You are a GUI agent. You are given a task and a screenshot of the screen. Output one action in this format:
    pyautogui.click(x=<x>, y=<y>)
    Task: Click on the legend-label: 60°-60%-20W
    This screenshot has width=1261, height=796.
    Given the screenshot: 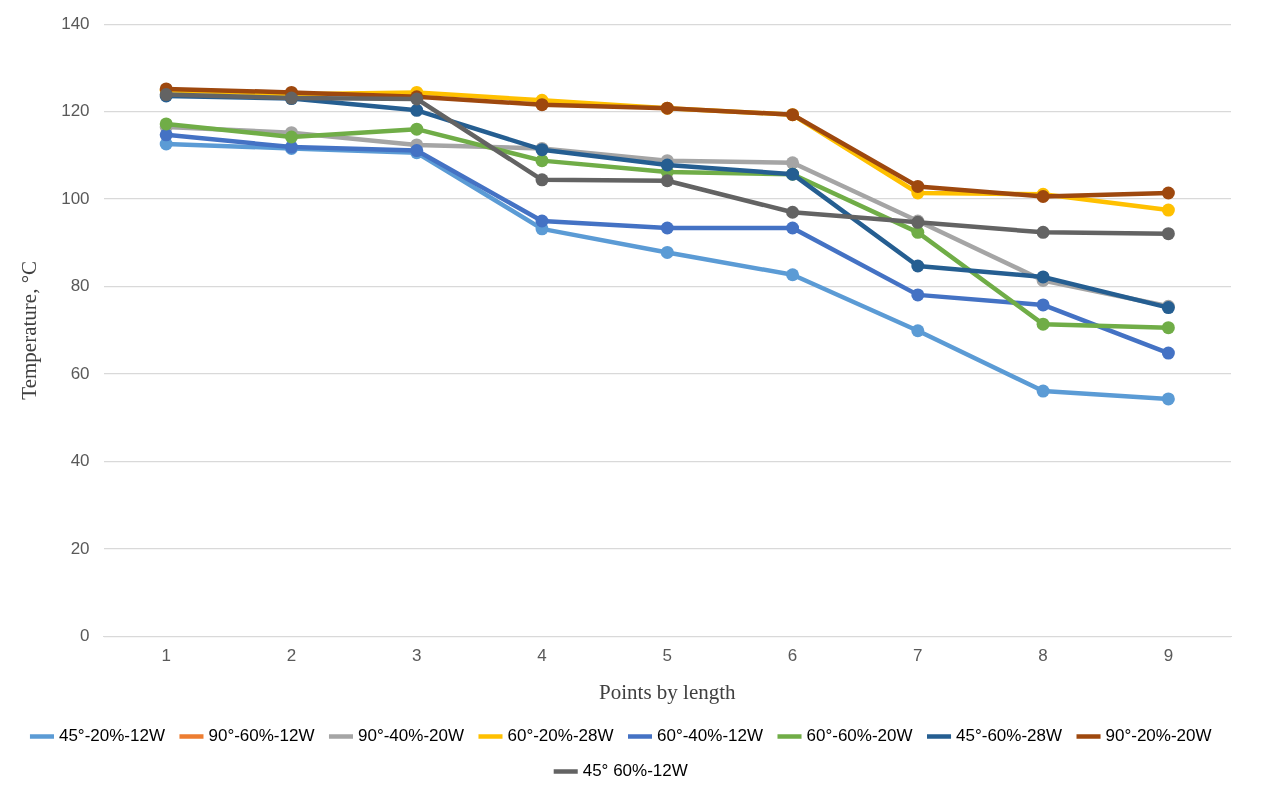 What is the action you would take?
    pyautogui.click(x=859, y=736)
    